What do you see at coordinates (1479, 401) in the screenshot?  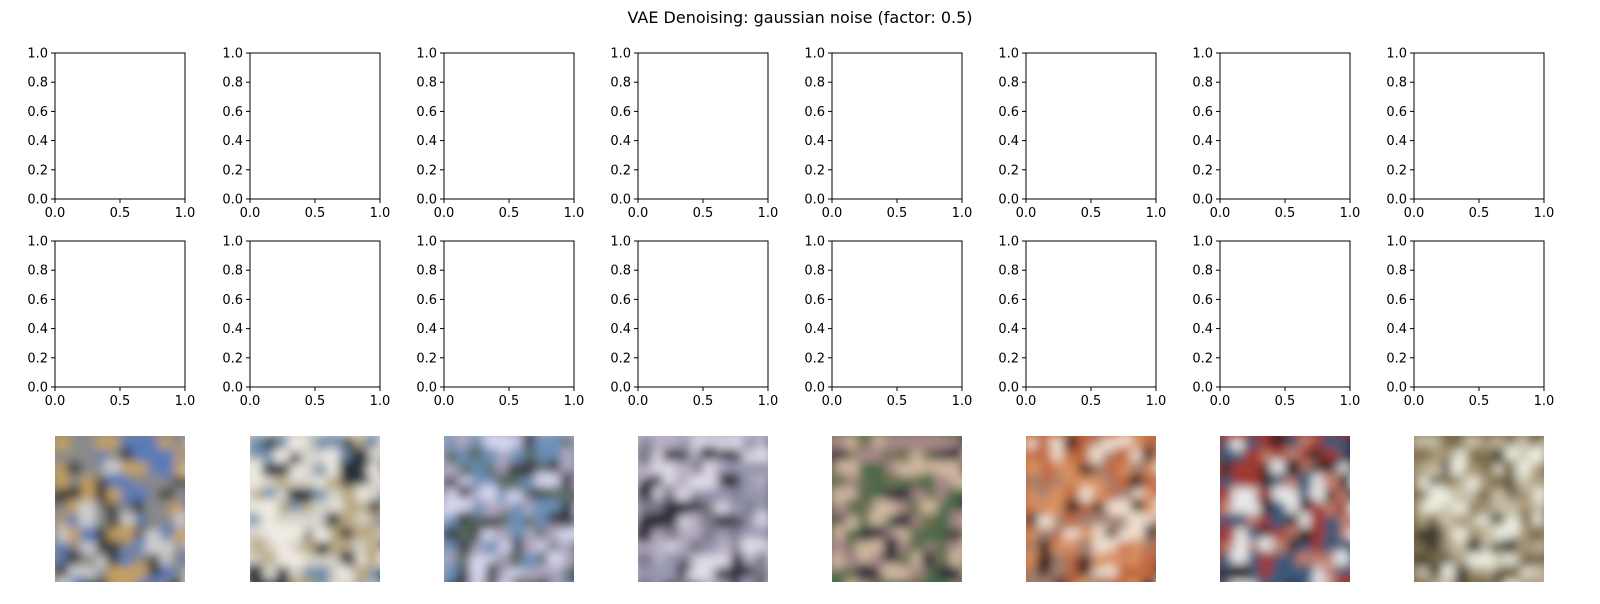 I see `x-tick-label: 0.5` at bounding box center [1479, 401].